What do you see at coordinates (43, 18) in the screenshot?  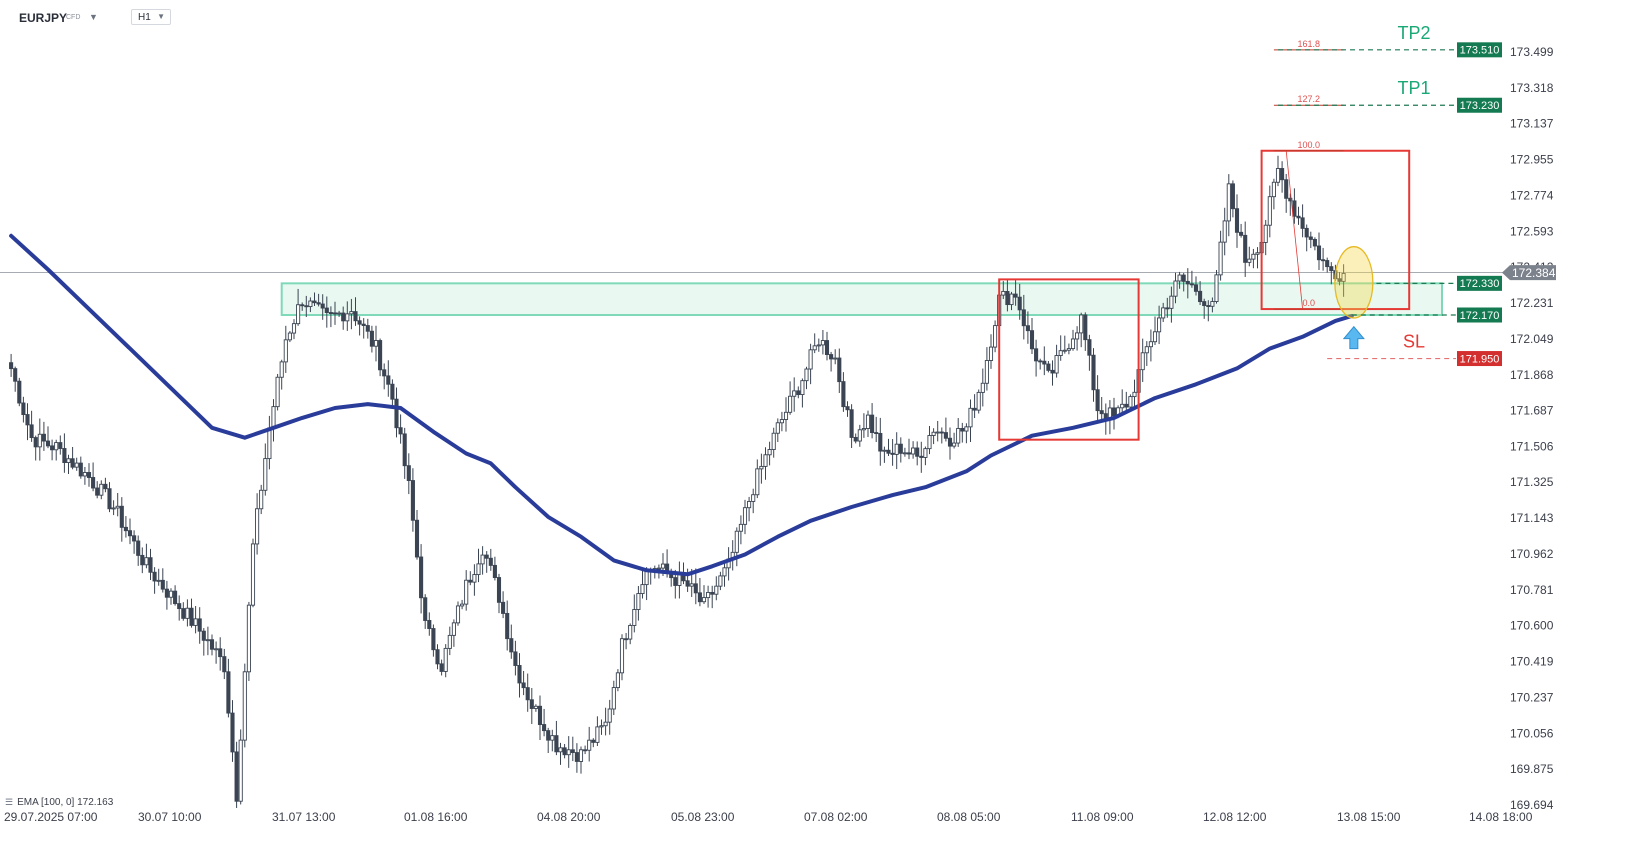 I see `symbol-label: EURJPY` at bounding box center [43, 18].